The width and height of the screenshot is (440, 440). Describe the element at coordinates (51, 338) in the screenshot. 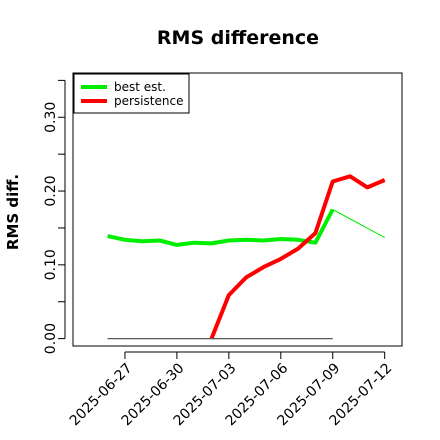

I see `y-tick-label: 0.00` at that location.